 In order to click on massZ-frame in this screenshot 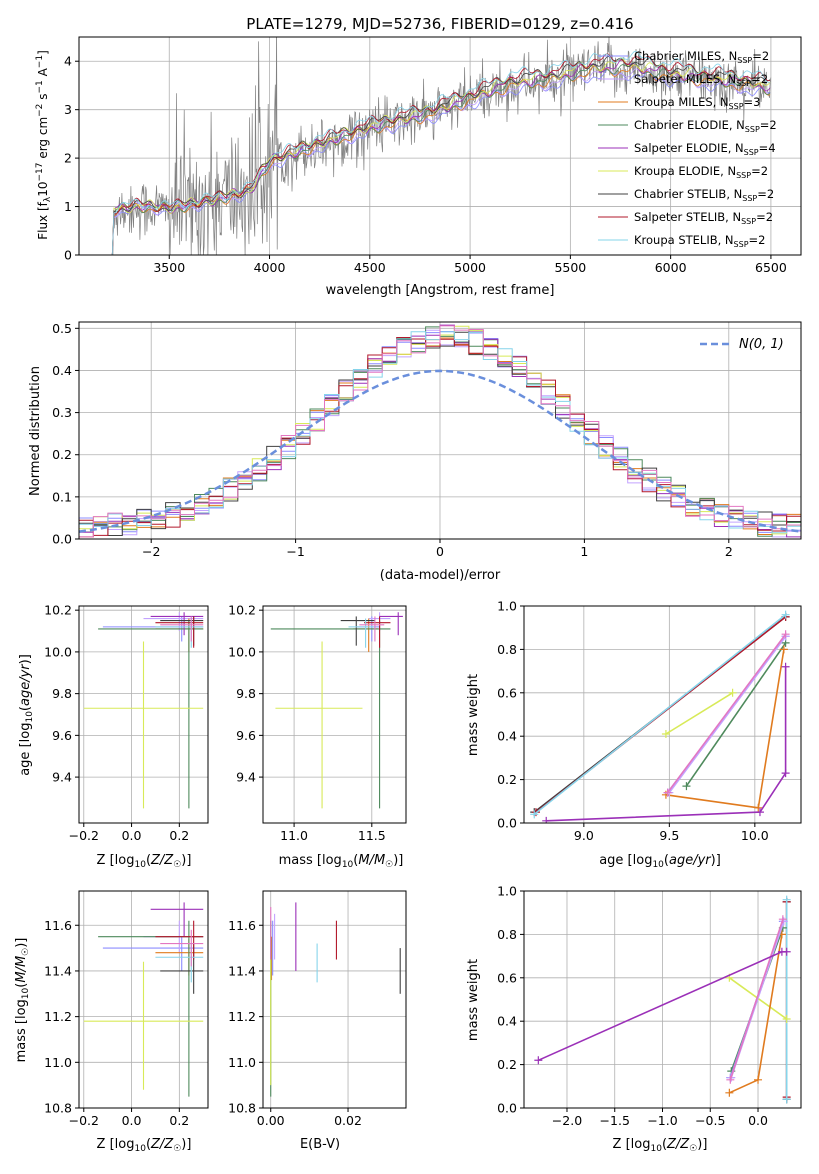, I will do `click(143, 999)`.